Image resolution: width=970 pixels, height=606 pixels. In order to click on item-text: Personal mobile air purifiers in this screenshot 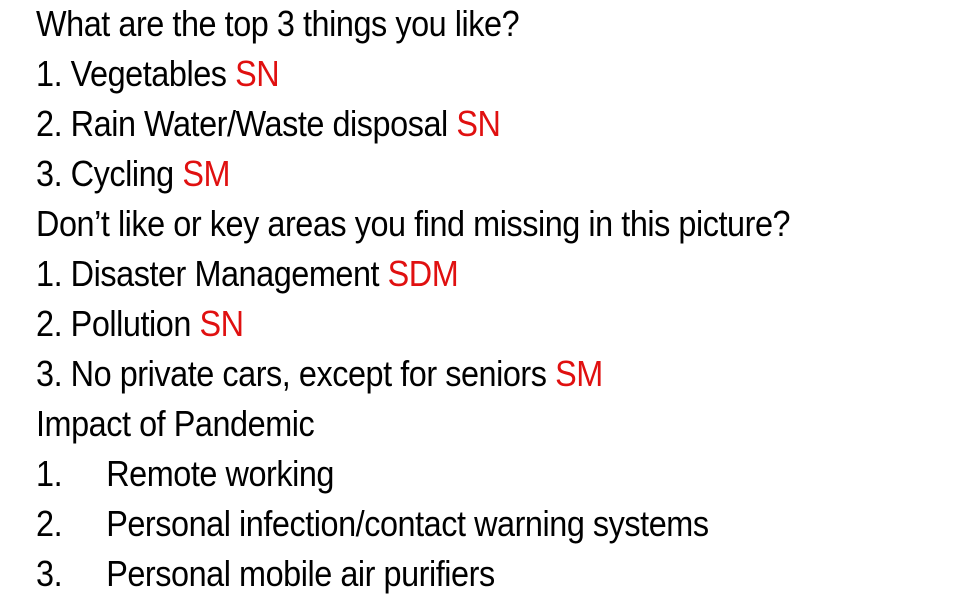, I will do `click(300, 573)`.